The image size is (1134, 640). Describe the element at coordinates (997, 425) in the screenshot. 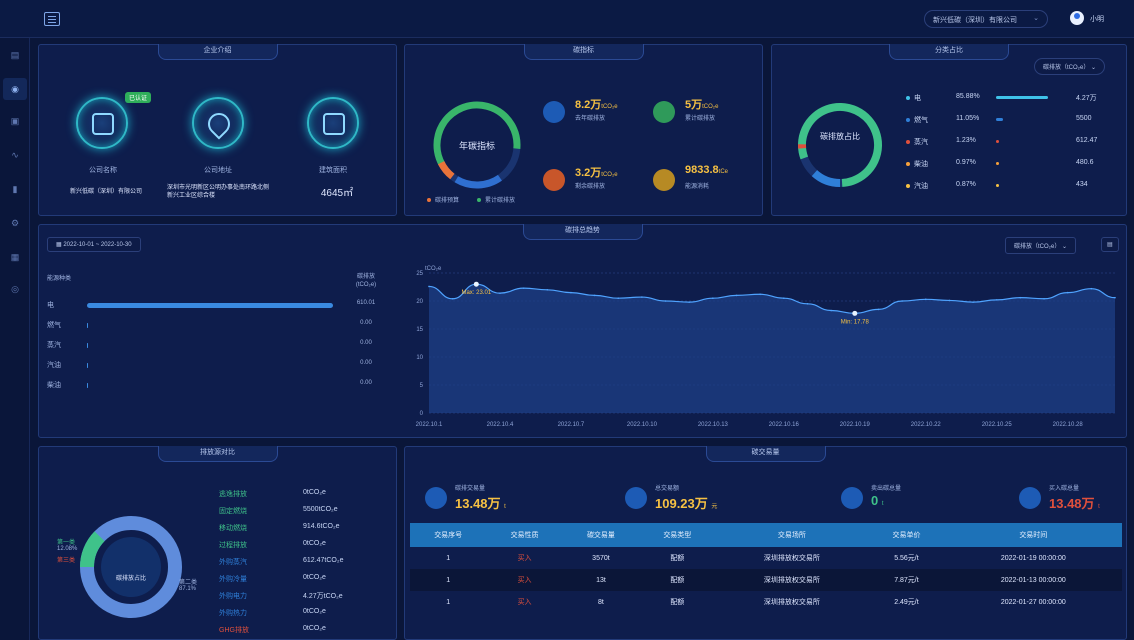

I see `x-tick-label: 2022.10.25` at that location.